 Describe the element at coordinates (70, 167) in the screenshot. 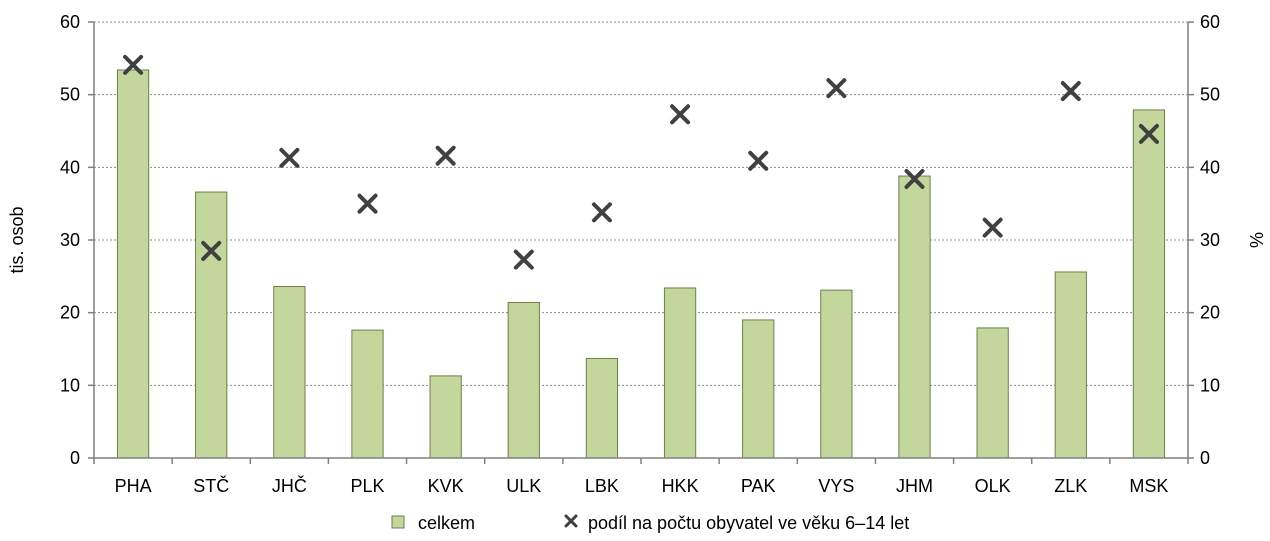

I see `y-tick-label: 40` at that location.